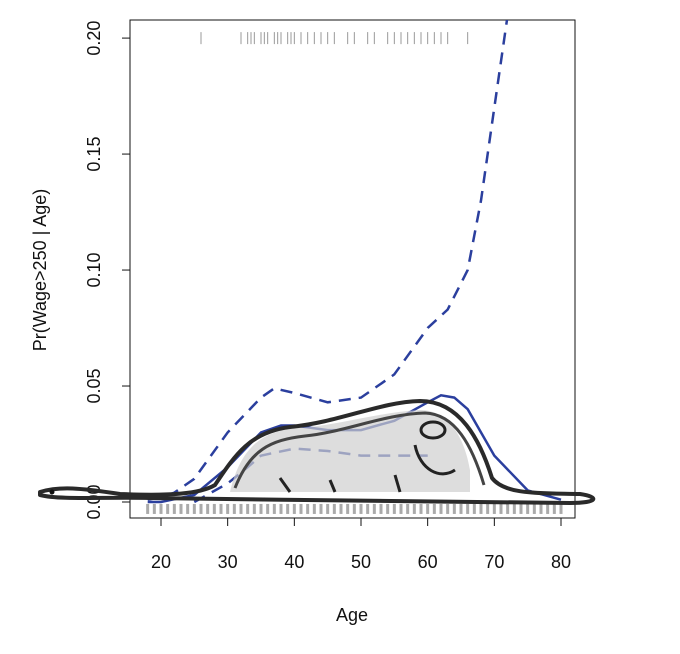  What do you see at coordinates (340, 483) in the screenshot?
I see `elephant-legs` at bounding box center [340, 483].